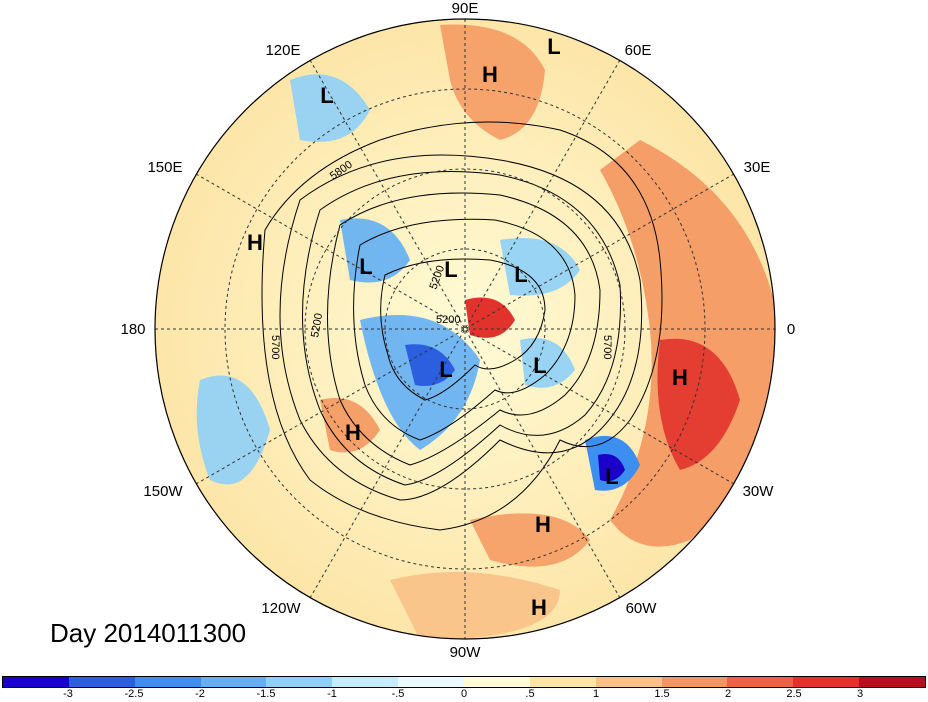 This screenshot has width=928, height=702. Describe the element at coordinates (638, 50) in the screenshot. I see `lon-60e: 60E` at that location.